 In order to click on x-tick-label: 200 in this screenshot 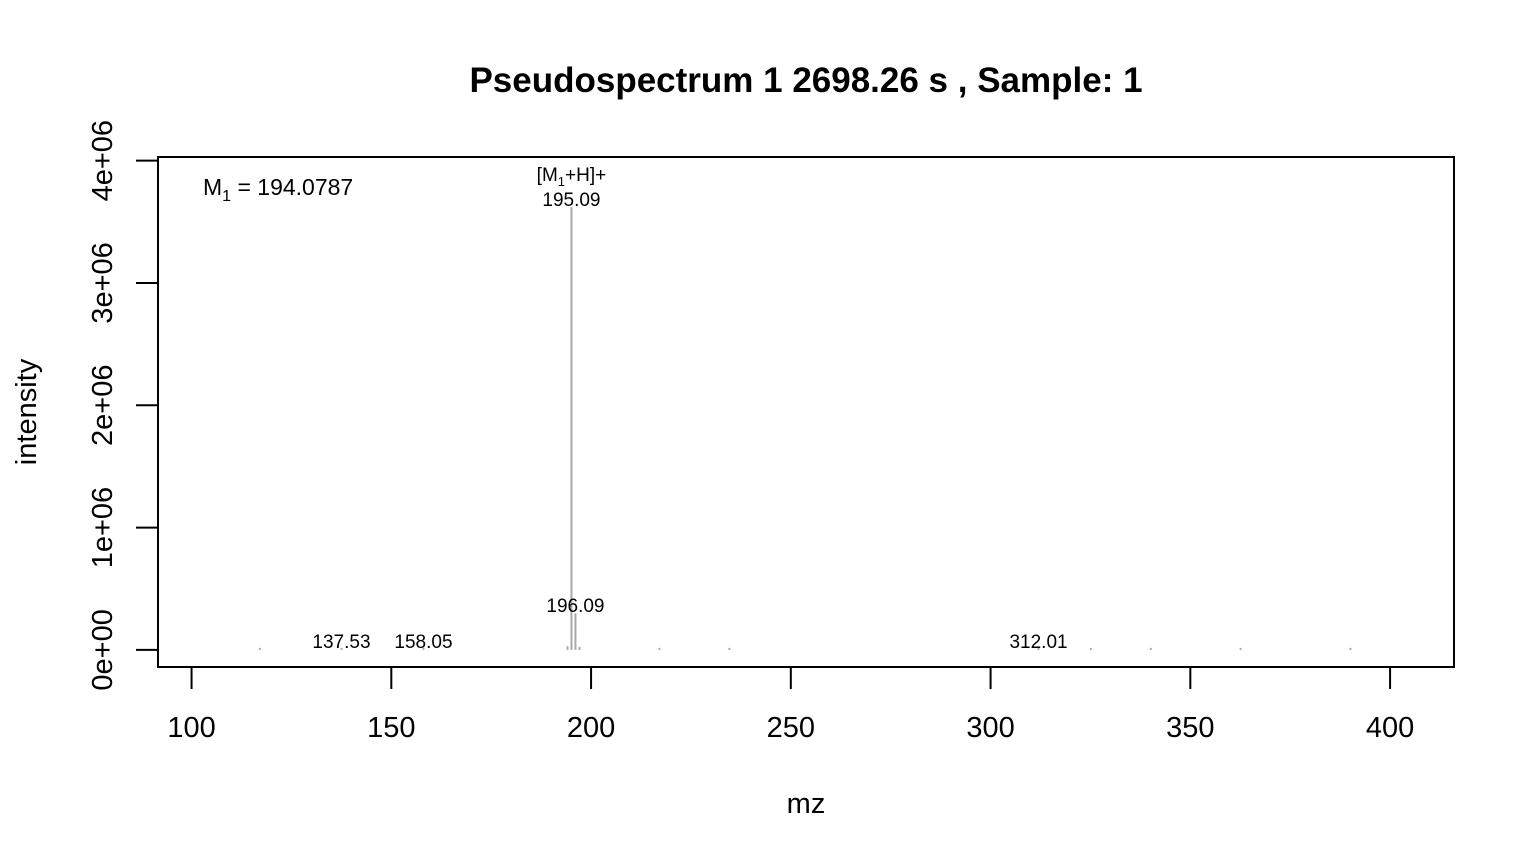, I will do `click(591, 728)`.